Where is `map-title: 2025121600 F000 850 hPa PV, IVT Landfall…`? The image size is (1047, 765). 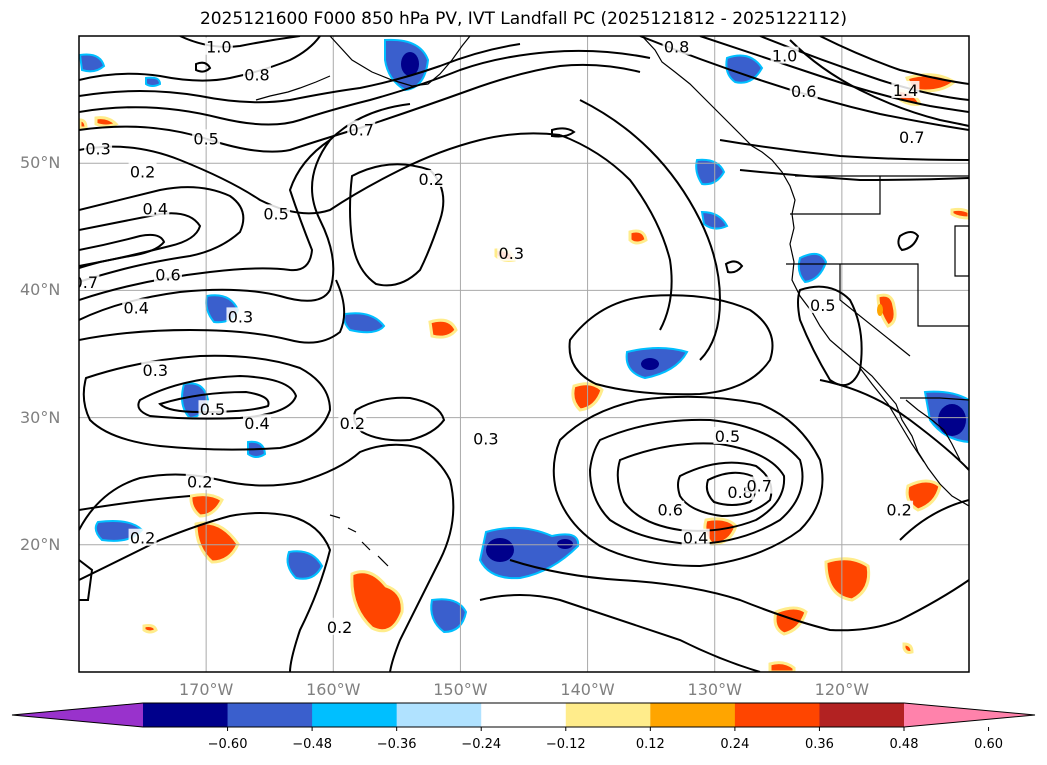 map-title: 2025121600 F000 850 hPa PV, IVT Landfall… is located at coordinates (523, 19).